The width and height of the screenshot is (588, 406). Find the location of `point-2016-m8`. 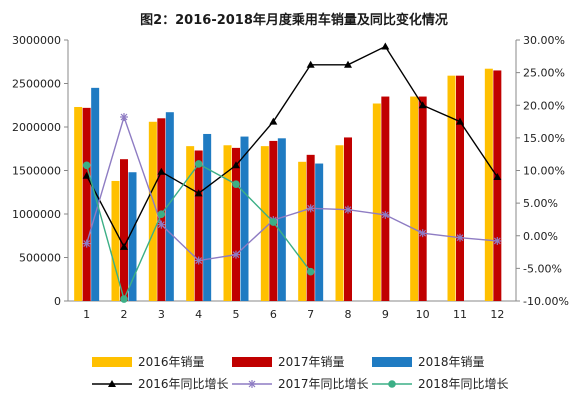

point-2016-m8 is located at coordinates (348, 64).